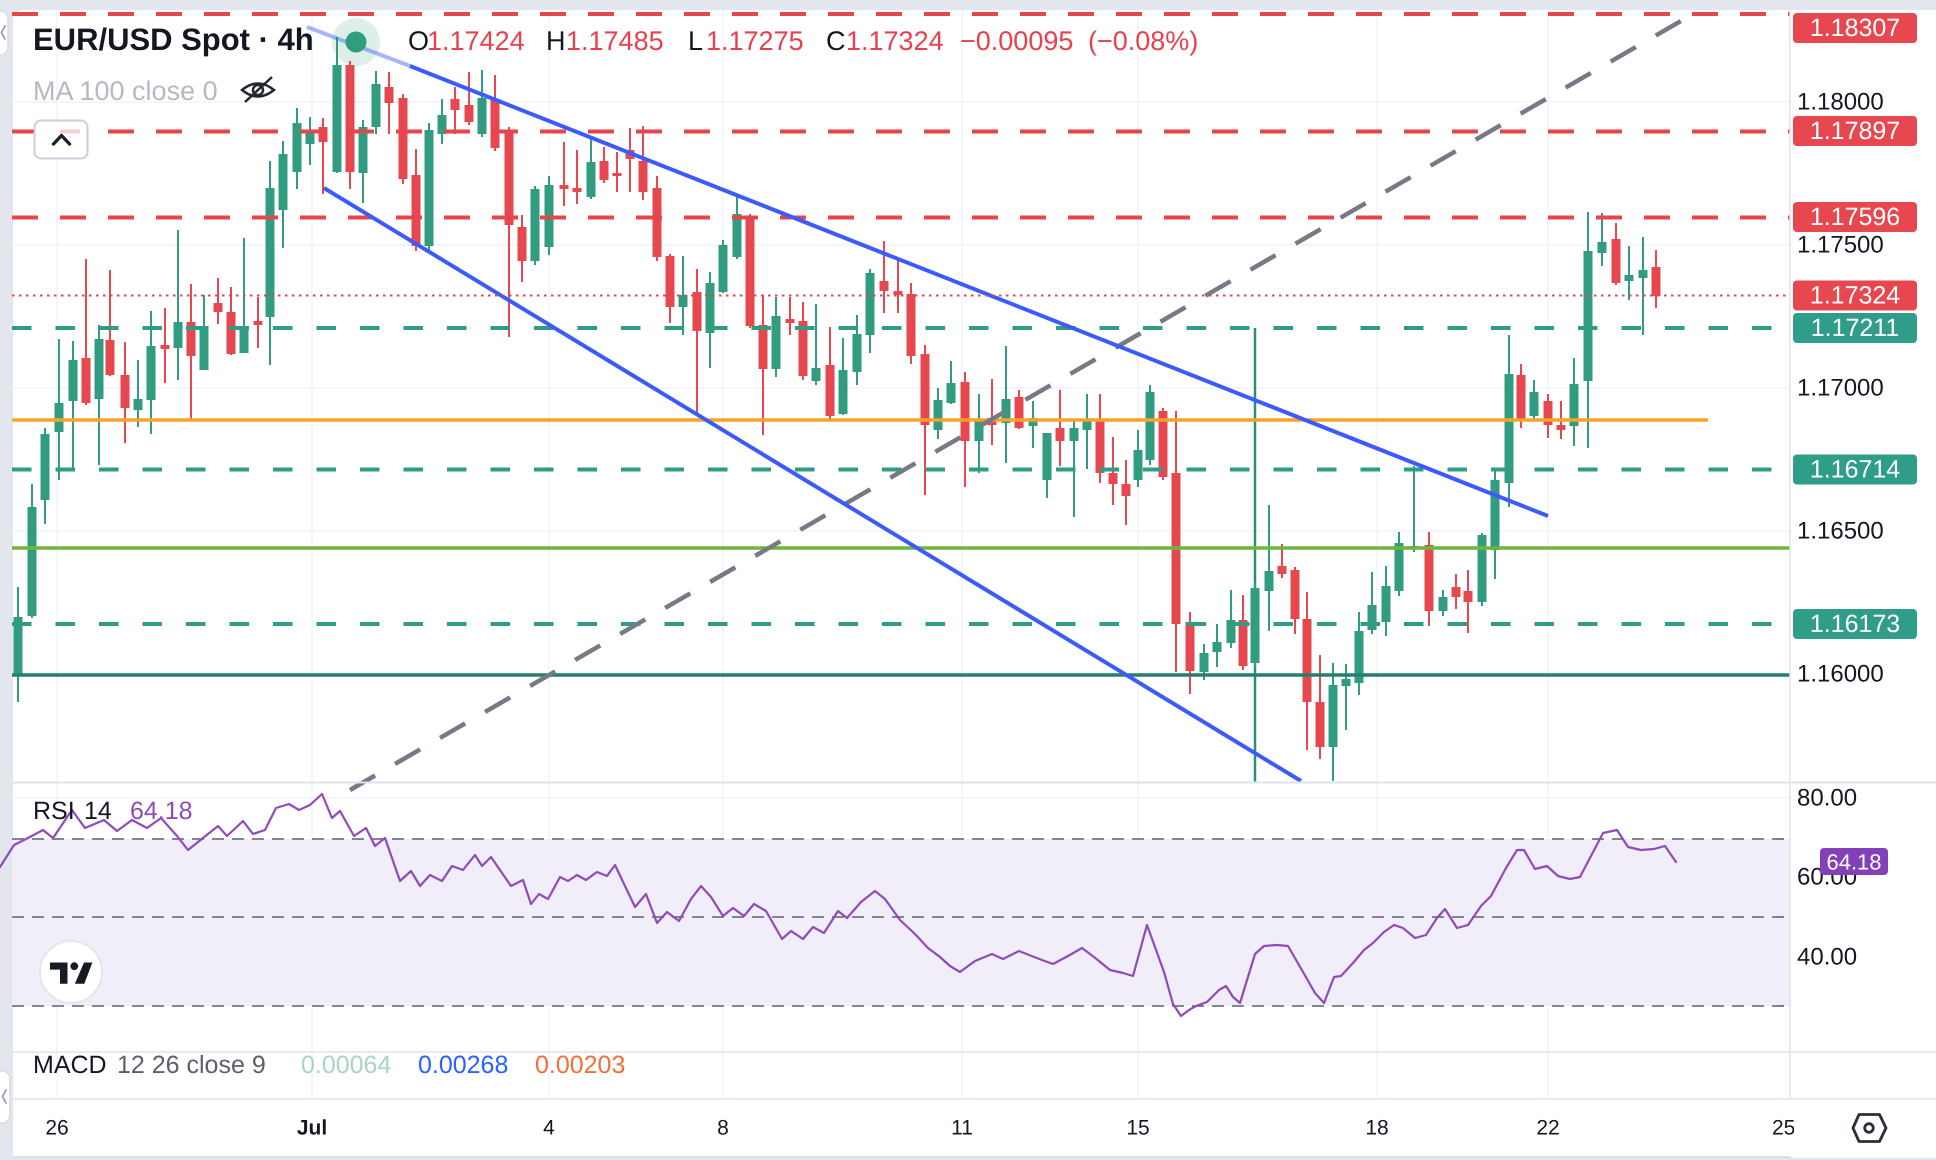 The image size is (1936, 1160). What do you see at coordinates (476, 41) in the screenshot?
I see `svg-text: 1.17424` at bounding box center [476, 41].